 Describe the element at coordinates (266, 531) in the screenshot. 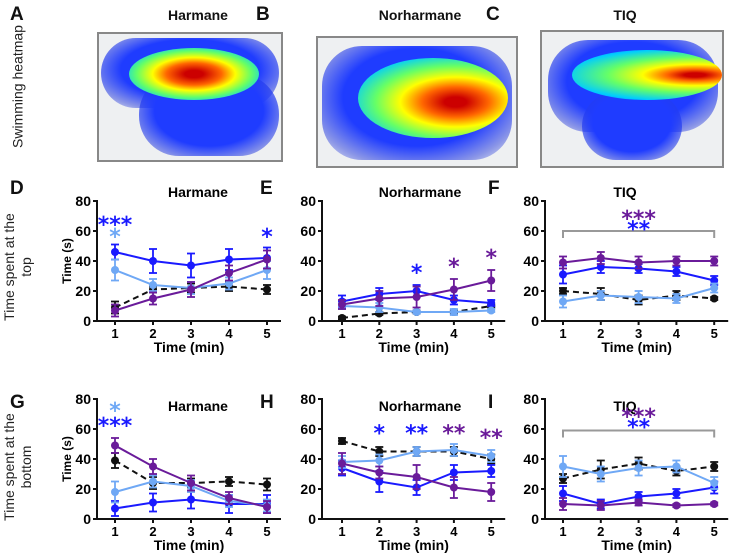

I see `x-tick-label-g: 5` at that location.